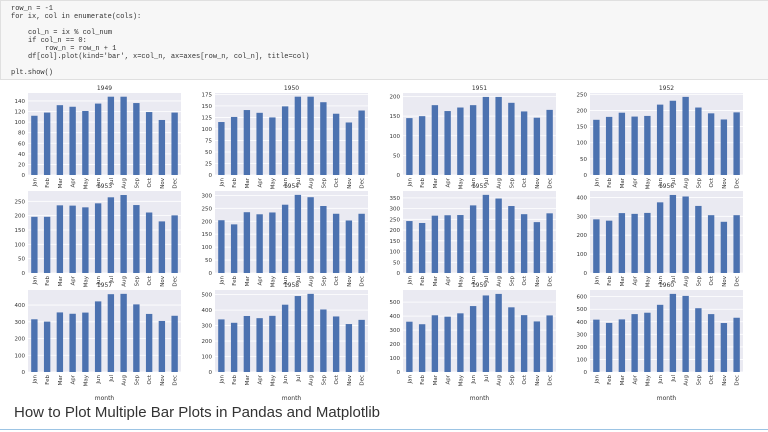  What do you see at coordinates (21, 144) in the screenshot?
I see `y-tick-label: 60` at bounding box center [21, 144].